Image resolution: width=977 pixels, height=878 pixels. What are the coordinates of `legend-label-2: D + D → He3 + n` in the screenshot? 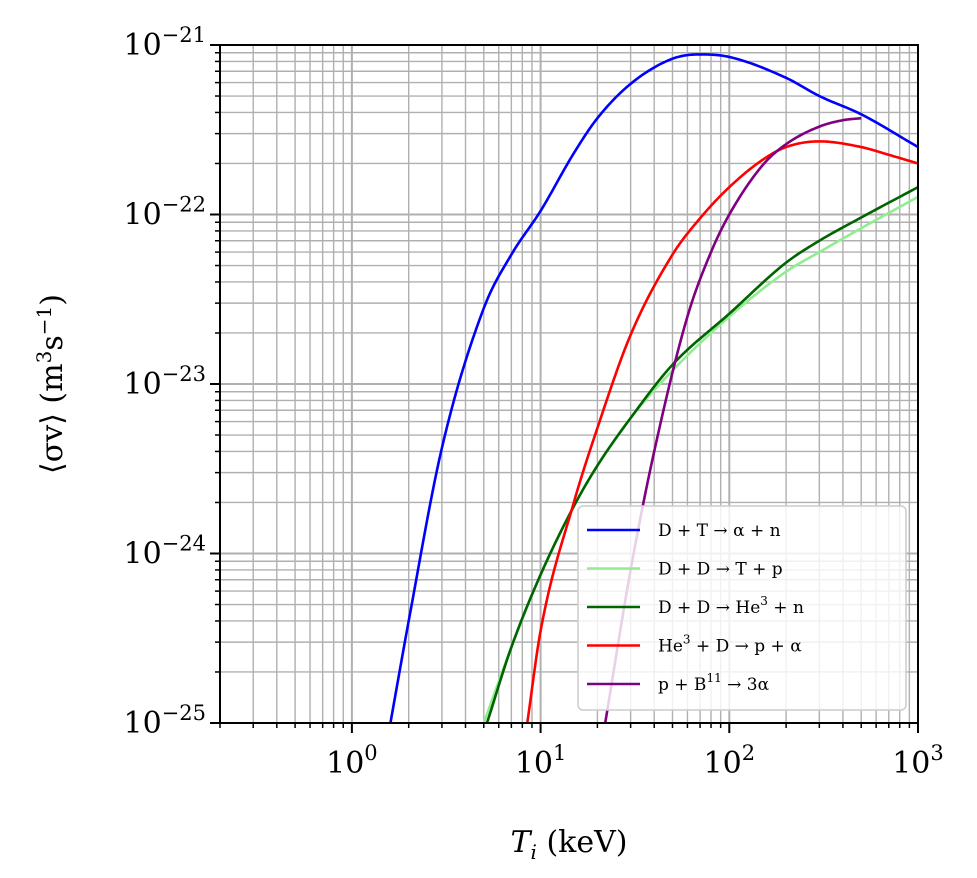 It's located at (731, 606).